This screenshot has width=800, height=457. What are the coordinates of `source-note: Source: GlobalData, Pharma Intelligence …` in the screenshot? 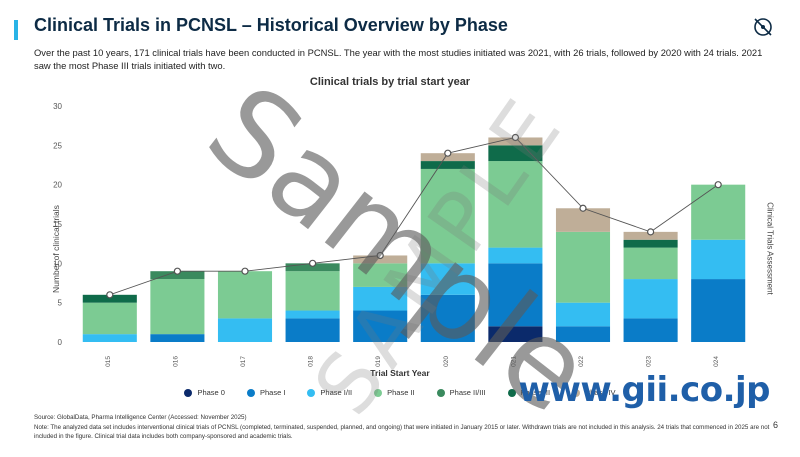 It's located at (140, 417).